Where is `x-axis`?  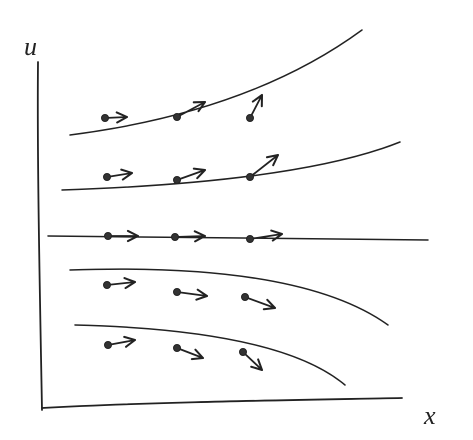
x-axis is located at coordinates (222, 403).